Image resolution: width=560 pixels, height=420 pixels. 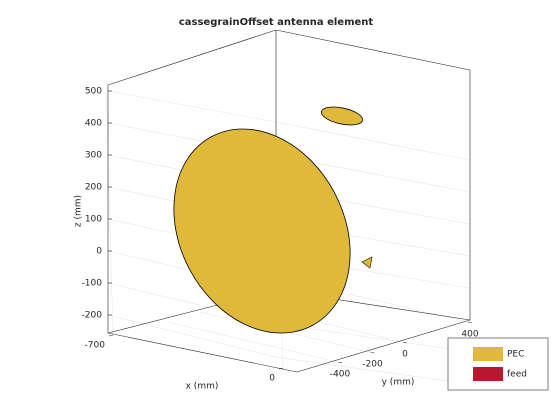 I want to click on chart-title: cassegrainOffset antenna element, so click(x=276, y=22).